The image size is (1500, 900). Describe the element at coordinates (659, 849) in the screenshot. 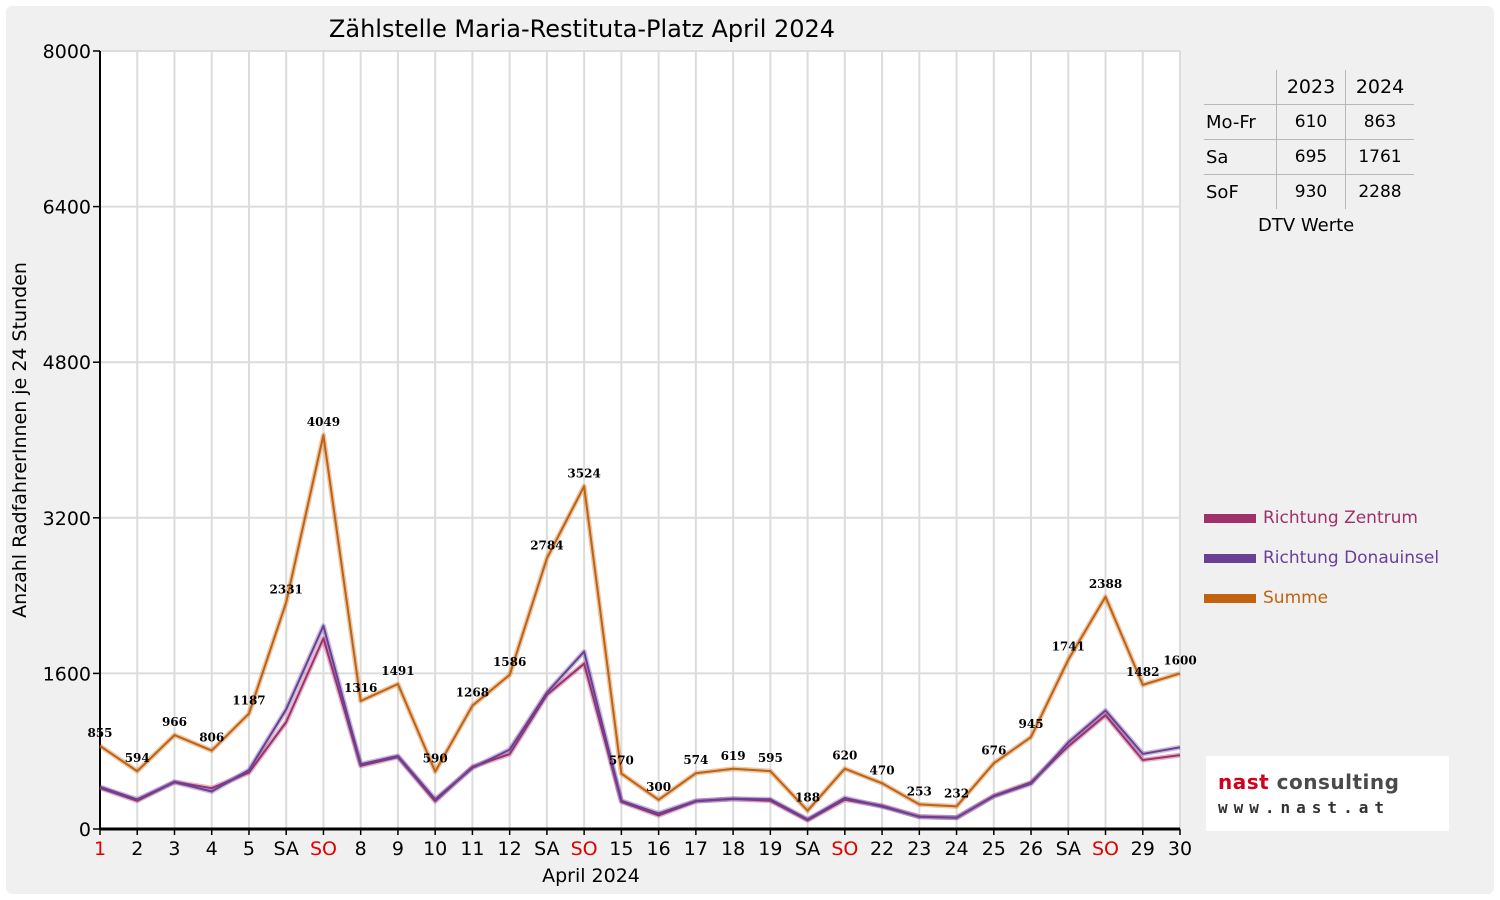

I see `x-tick-label: 16` at that location.